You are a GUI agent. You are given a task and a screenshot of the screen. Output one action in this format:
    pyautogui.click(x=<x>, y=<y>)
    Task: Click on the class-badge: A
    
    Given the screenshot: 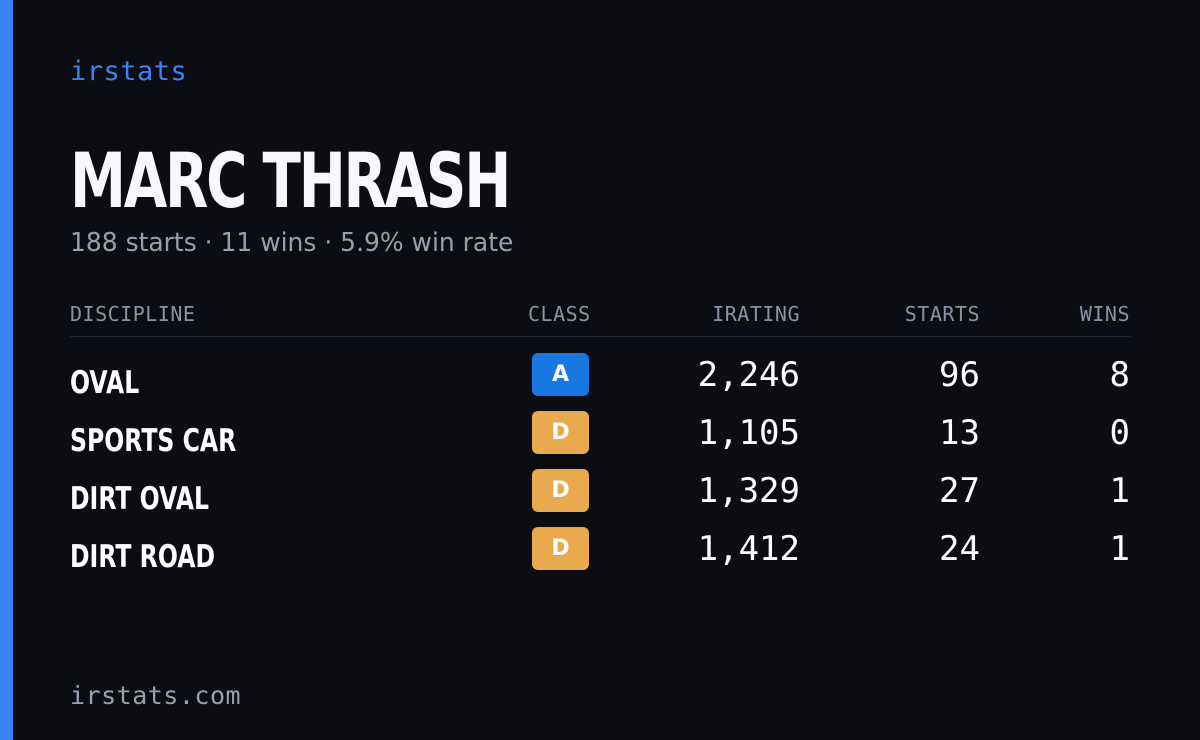 What is the action you would take?
    pyautogui.click(x=560, y=374)
    